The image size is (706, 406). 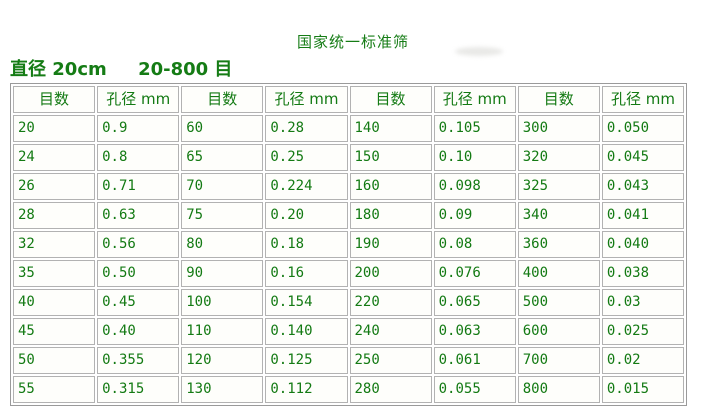 I want to click on aperture-cell: 0.065, so click(x=474, y=302).